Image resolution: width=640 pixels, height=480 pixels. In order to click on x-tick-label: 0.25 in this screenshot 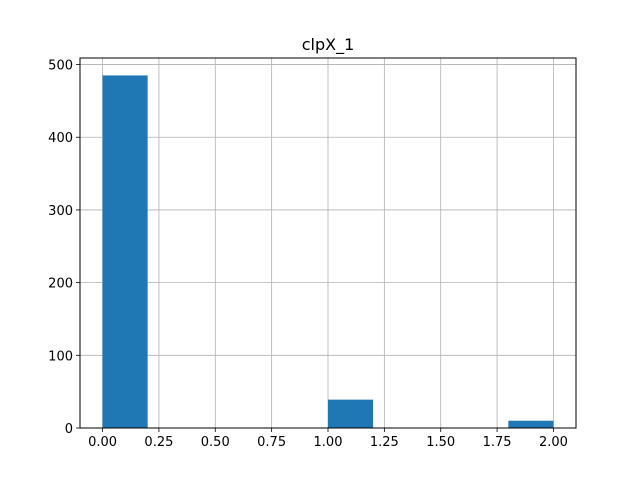, I will do `click(158, 442)`.